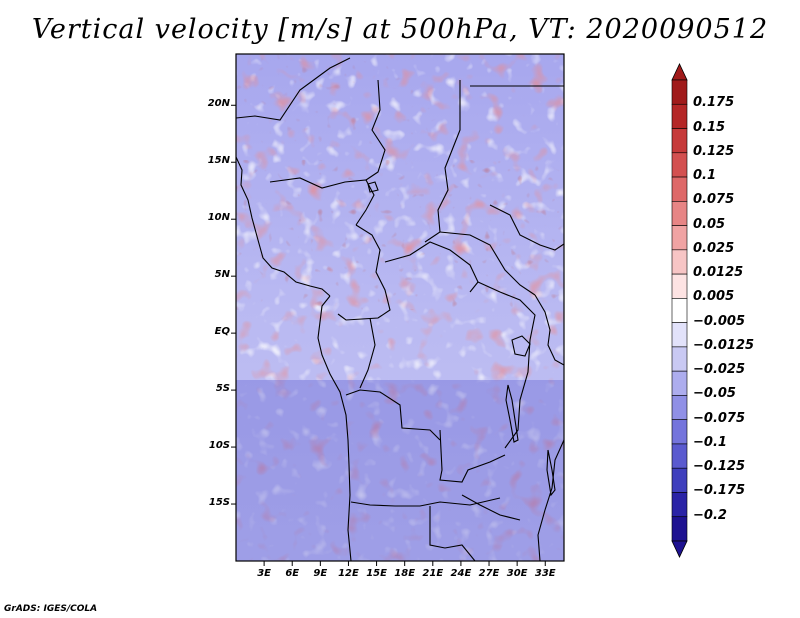 The image size is (800, 618). What do you see at coordinates (219, 446) in the screenshot?
I see `lat-label: 10S` at bounding box center [219, 446].